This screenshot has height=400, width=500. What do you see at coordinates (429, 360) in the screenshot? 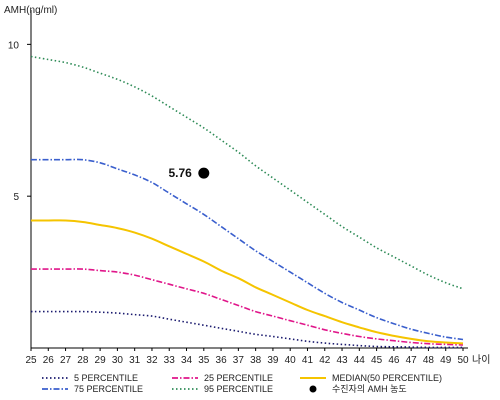
I see `x-tick-label: 48` at bounding box center [429, 360].